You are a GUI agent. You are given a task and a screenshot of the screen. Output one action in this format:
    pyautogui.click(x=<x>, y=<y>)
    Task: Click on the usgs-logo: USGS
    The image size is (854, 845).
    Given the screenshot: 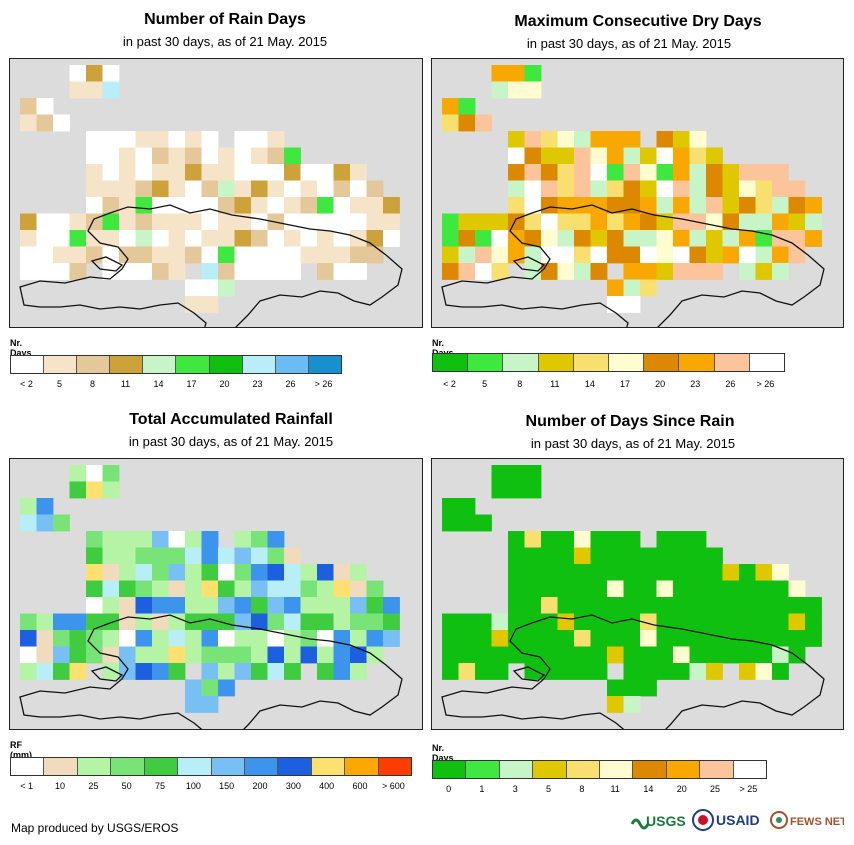 What is the action you would take?
    pyautogui.click(x=658, y=820)
    